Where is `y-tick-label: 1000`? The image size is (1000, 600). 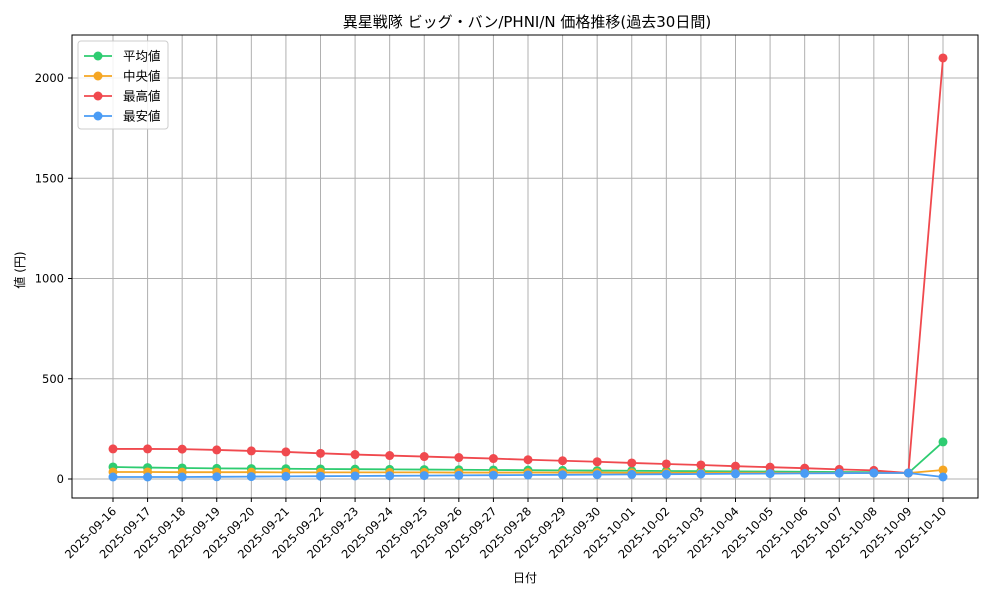 y-tick-label: 1000 is located at coordinates (49, 279).